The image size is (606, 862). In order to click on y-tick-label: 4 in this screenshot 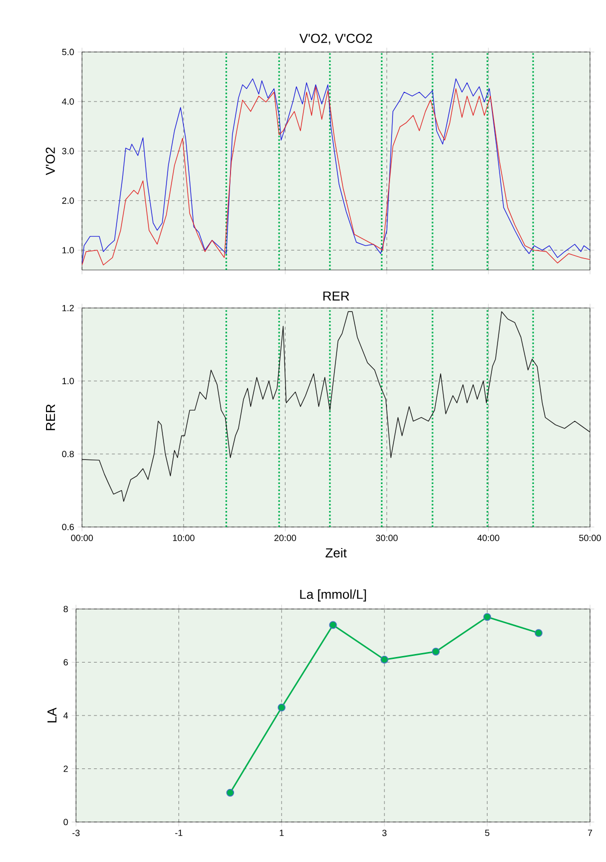, I will do `click(65, 715)`.